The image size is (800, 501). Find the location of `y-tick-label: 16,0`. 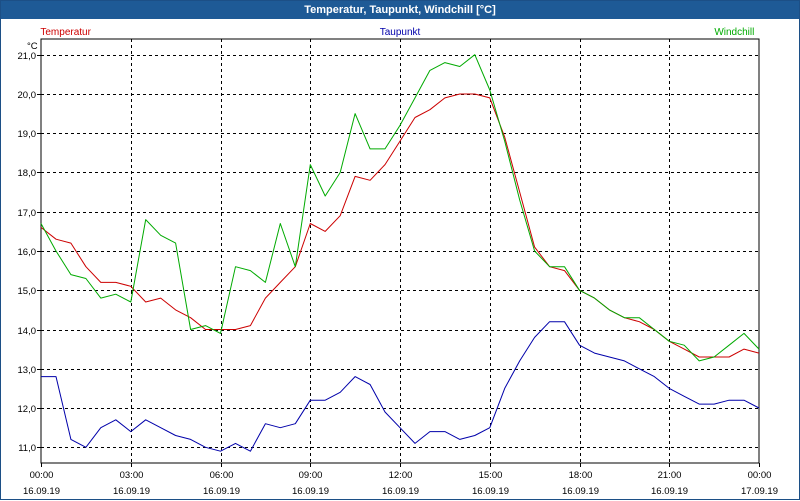

y-tick-label: 16,0 is located at coordinates (27, 252).